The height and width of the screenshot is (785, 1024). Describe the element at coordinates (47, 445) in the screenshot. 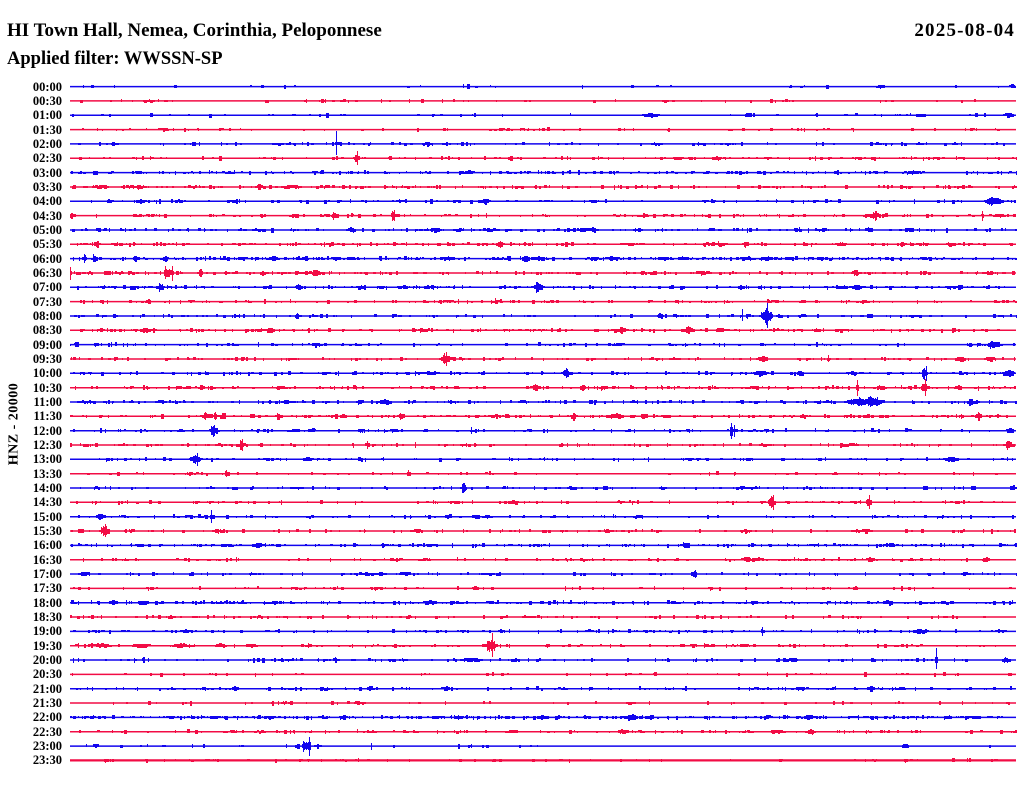

I see `svg-text: 12:30` at that location.